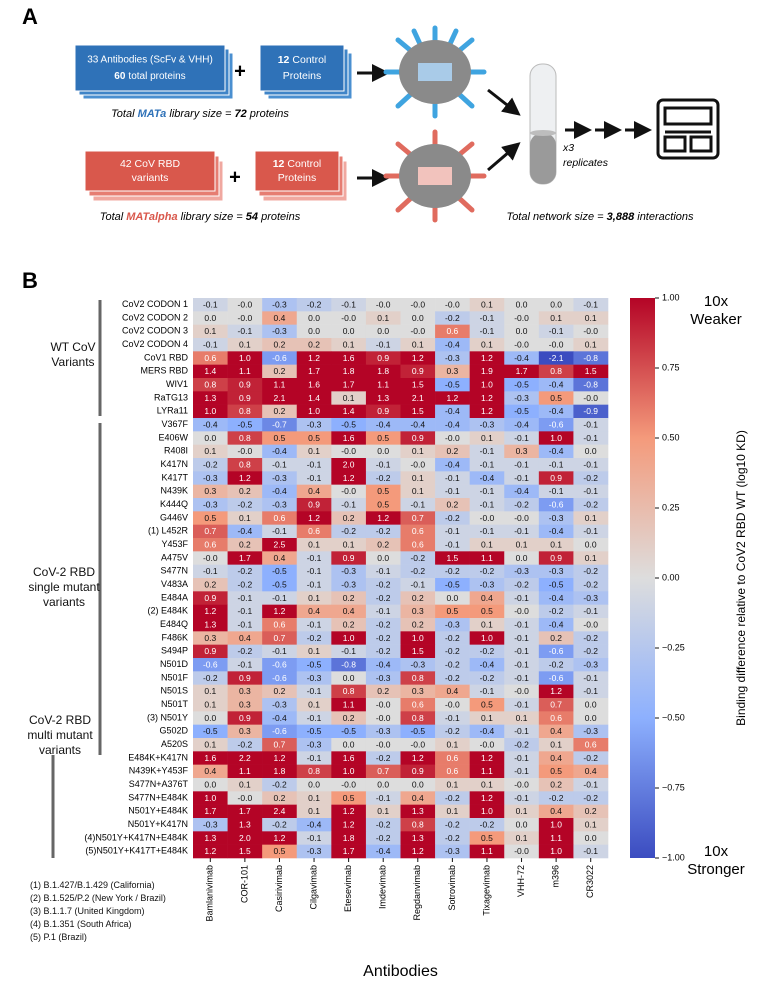 This screenshot has height=1000, width=784. What do you see at coordinates (174, 624) in the screenshot?
I see `y-tick-label: E484Q` at bounding box center [174, 624].